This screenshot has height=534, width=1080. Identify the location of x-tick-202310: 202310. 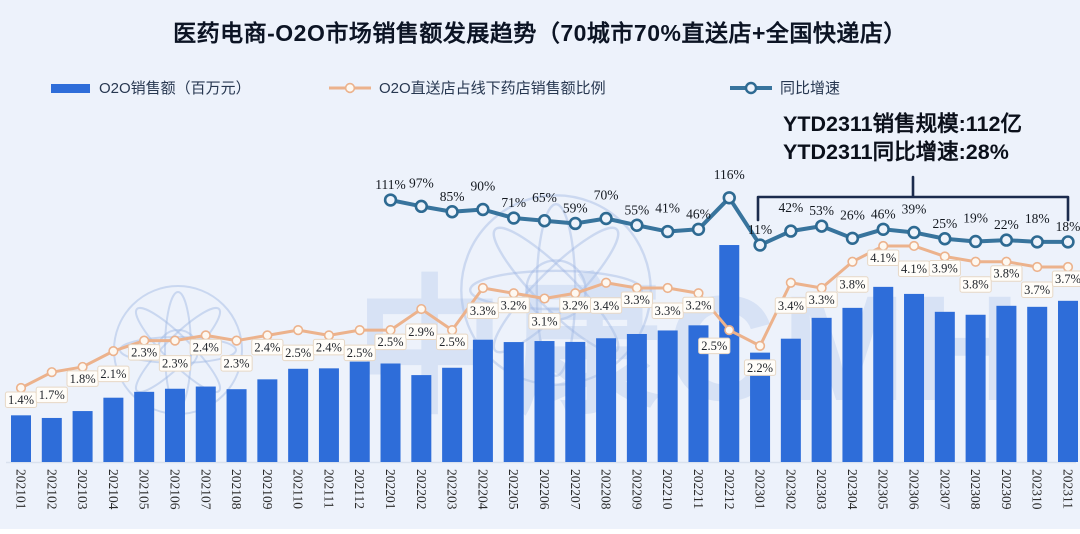
(1037, 489).